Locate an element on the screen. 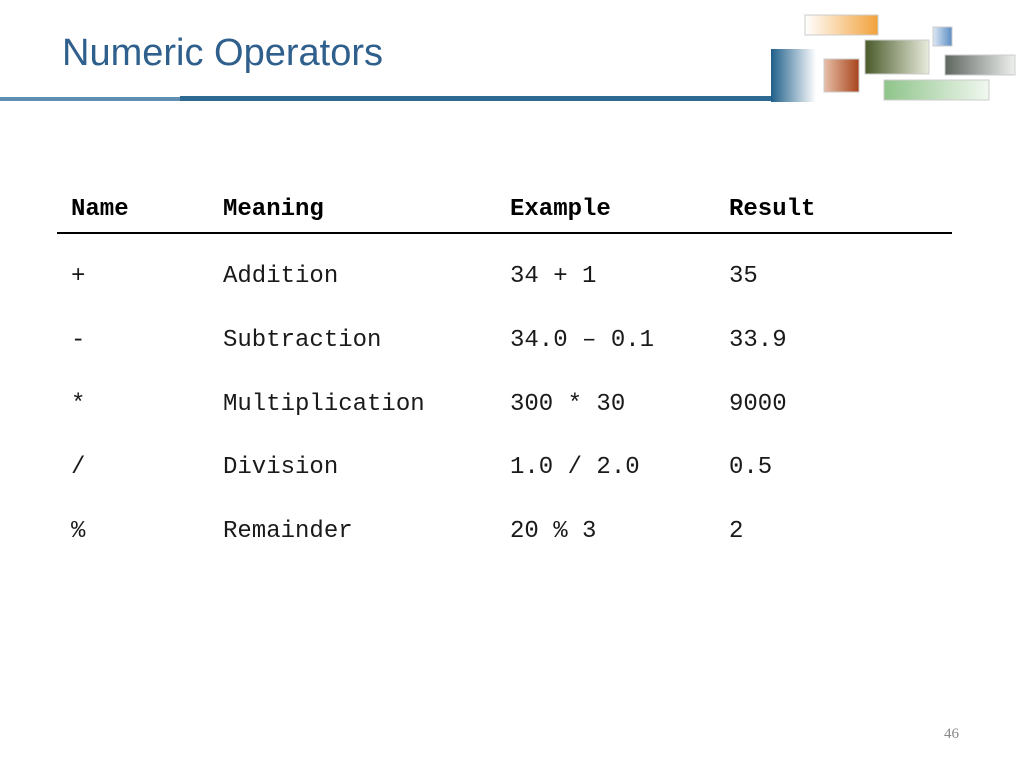  table-cell: Remainder is located at coordinates (288, 532).